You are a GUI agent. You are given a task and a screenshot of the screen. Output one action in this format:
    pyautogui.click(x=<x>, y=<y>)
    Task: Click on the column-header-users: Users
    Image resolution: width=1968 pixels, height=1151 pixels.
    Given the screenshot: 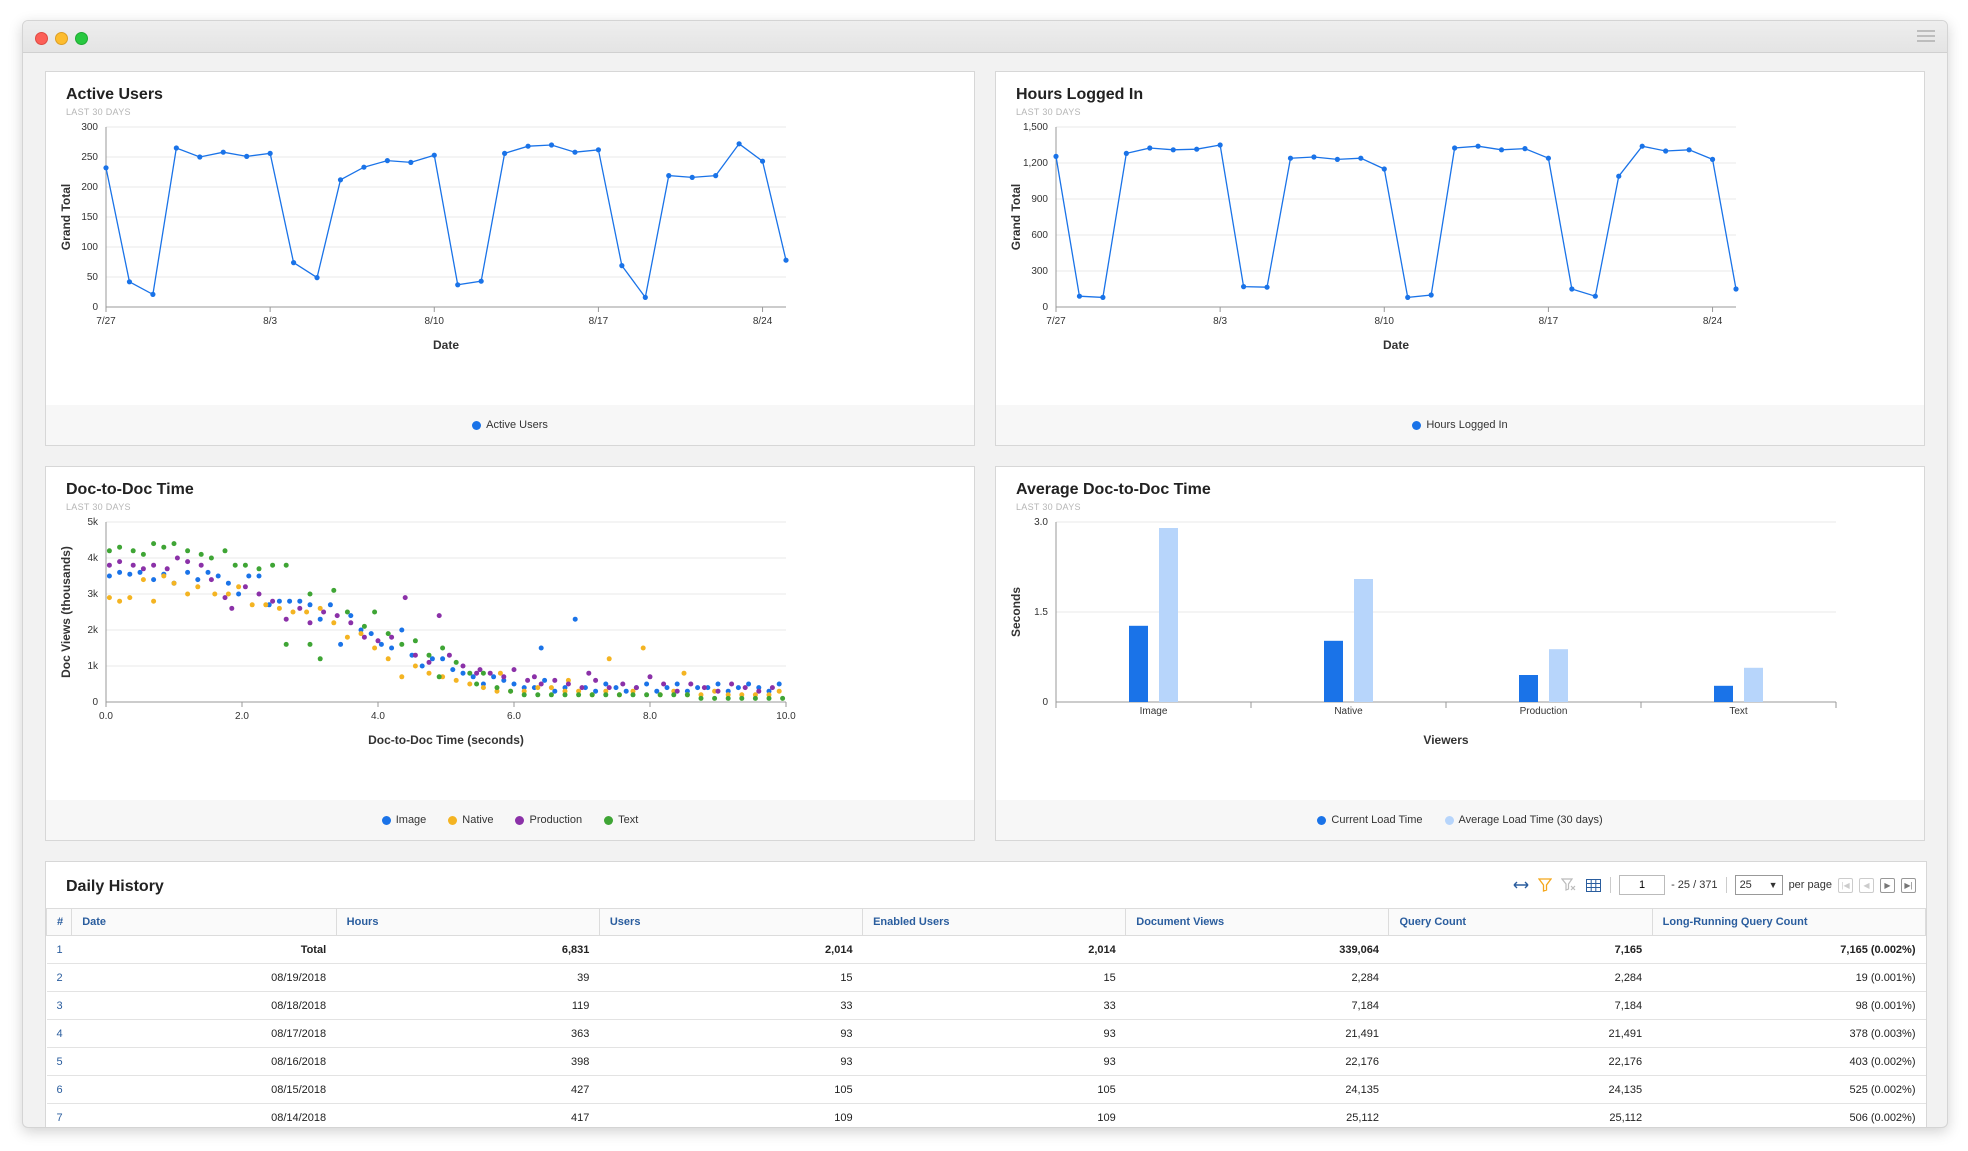 What is the action you would take?
    pyautogui.click(x=731, y=922)
    